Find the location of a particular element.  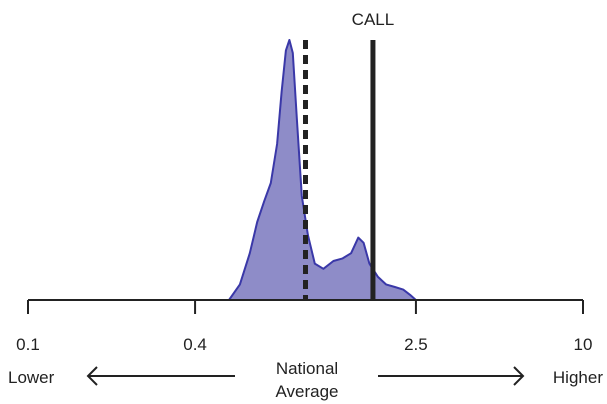

x-tick-label: 0.1 is located at coordinates (28, 344).